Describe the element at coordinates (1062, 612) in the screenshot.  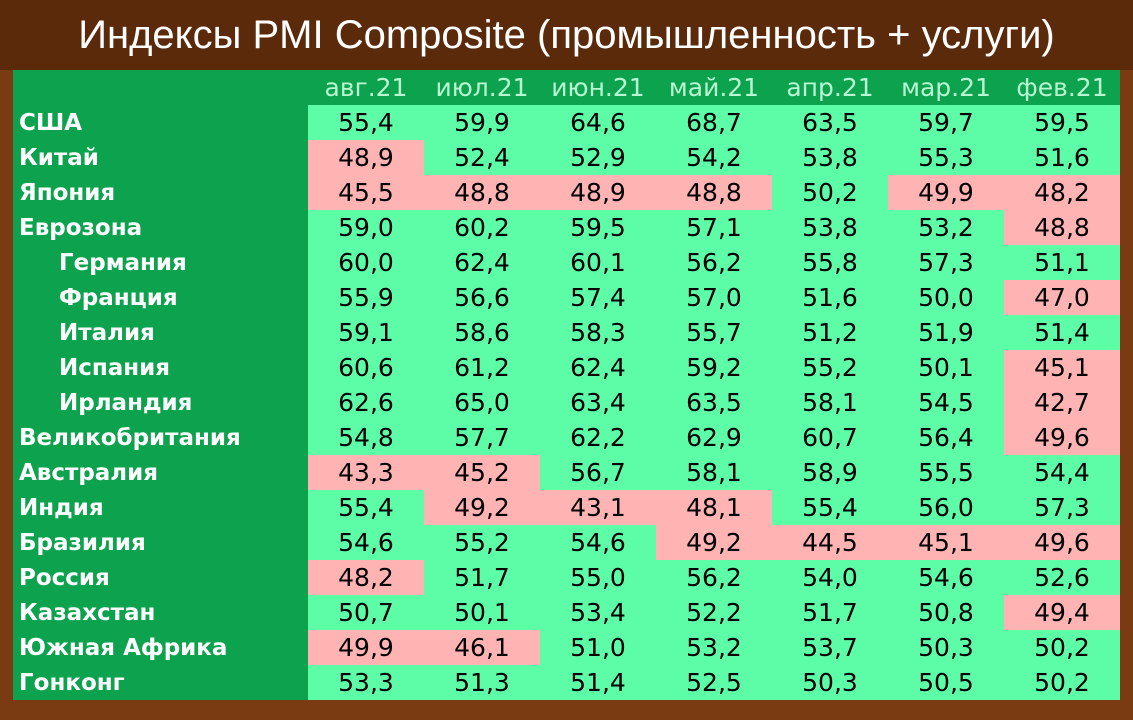
I see `value-cell: 49,4` at that location.